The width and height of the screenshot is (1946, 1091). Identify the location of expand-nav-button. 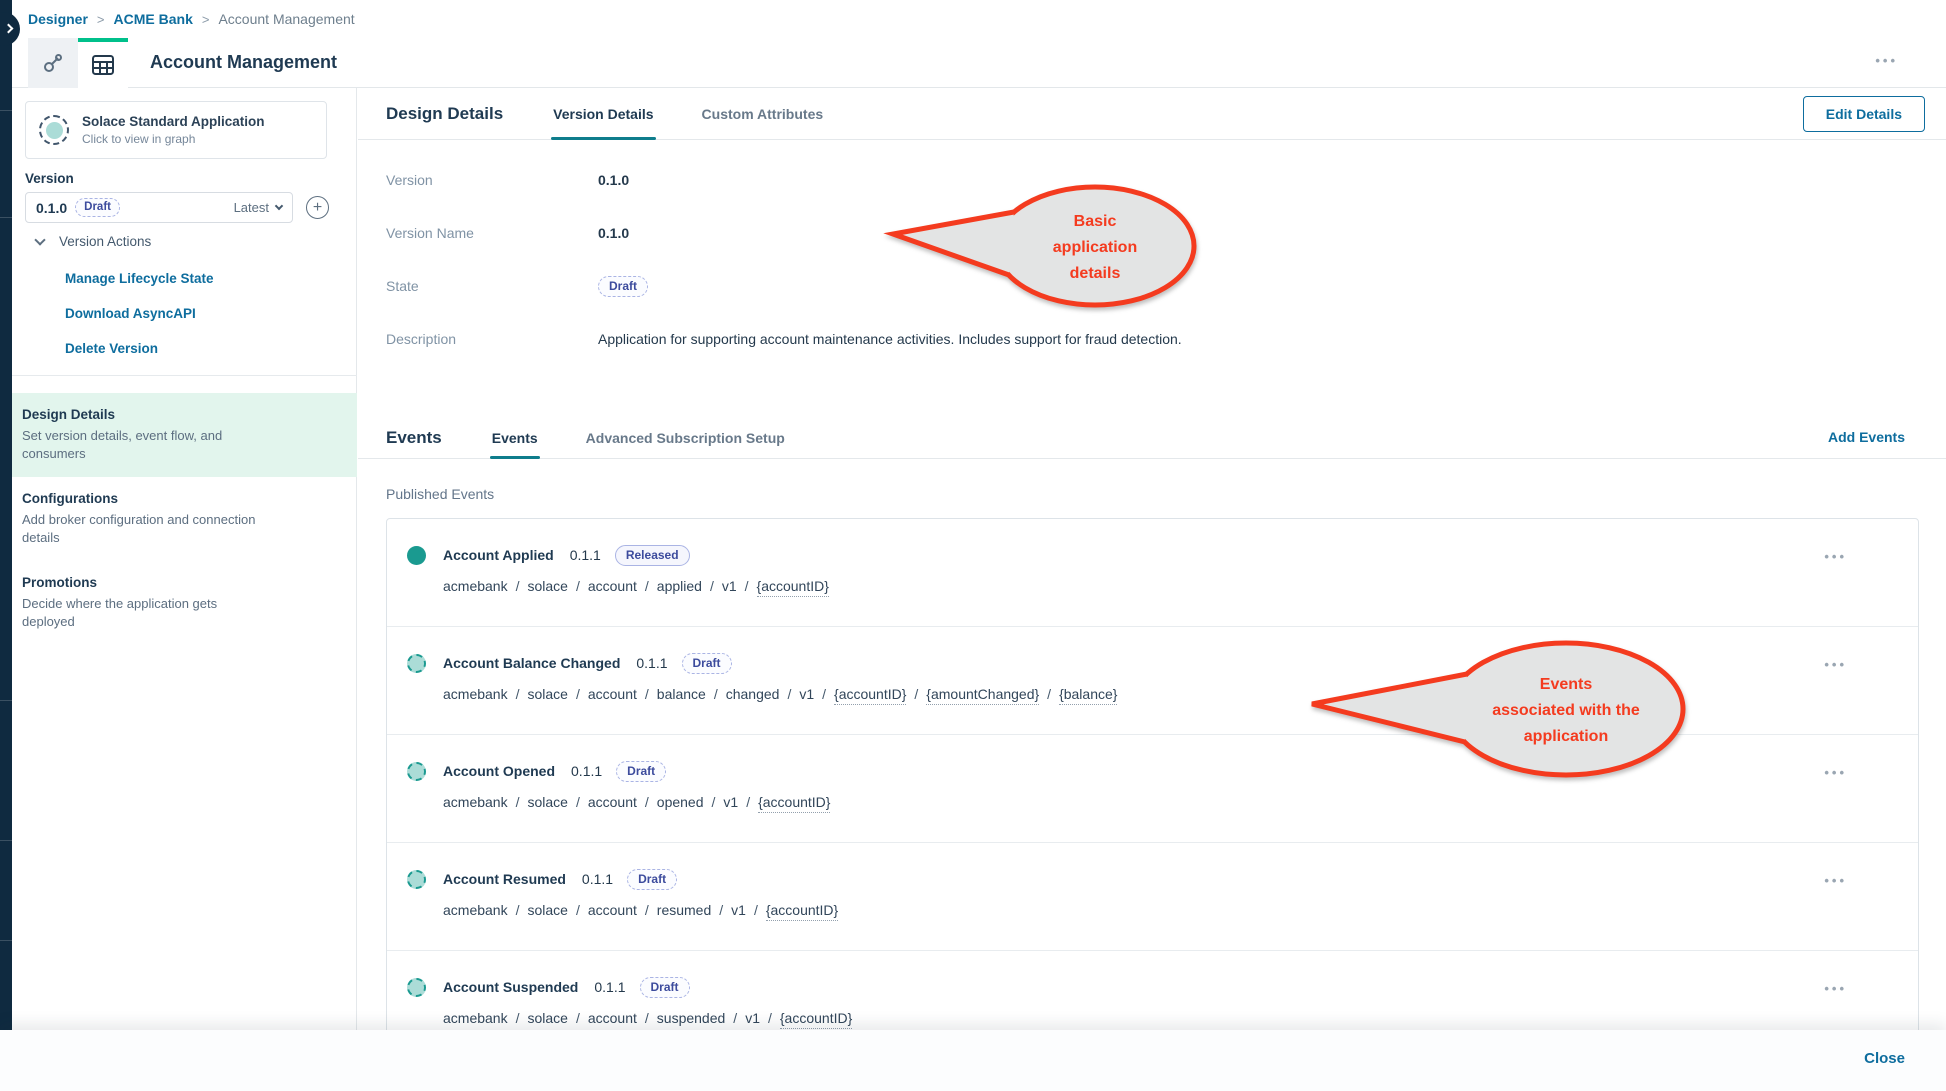
(10, 29).